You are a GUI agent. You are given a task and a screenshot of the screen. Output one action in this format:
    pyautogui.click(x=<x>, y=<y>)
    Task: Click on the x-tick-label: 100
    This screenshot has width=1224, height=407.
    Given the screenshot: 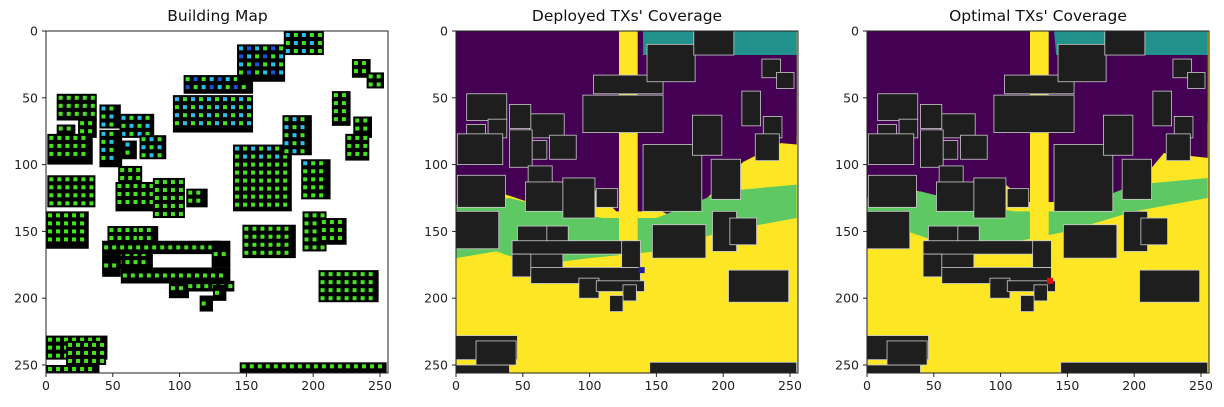 What is the action you would take?
    pyautogui.click(x=1001, y=385)
    